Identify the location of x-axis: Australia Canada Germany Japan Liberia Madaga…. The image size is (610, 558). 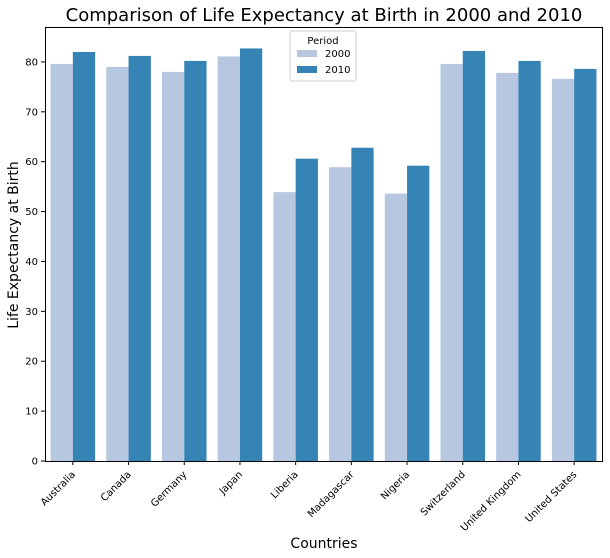
(309, 497).